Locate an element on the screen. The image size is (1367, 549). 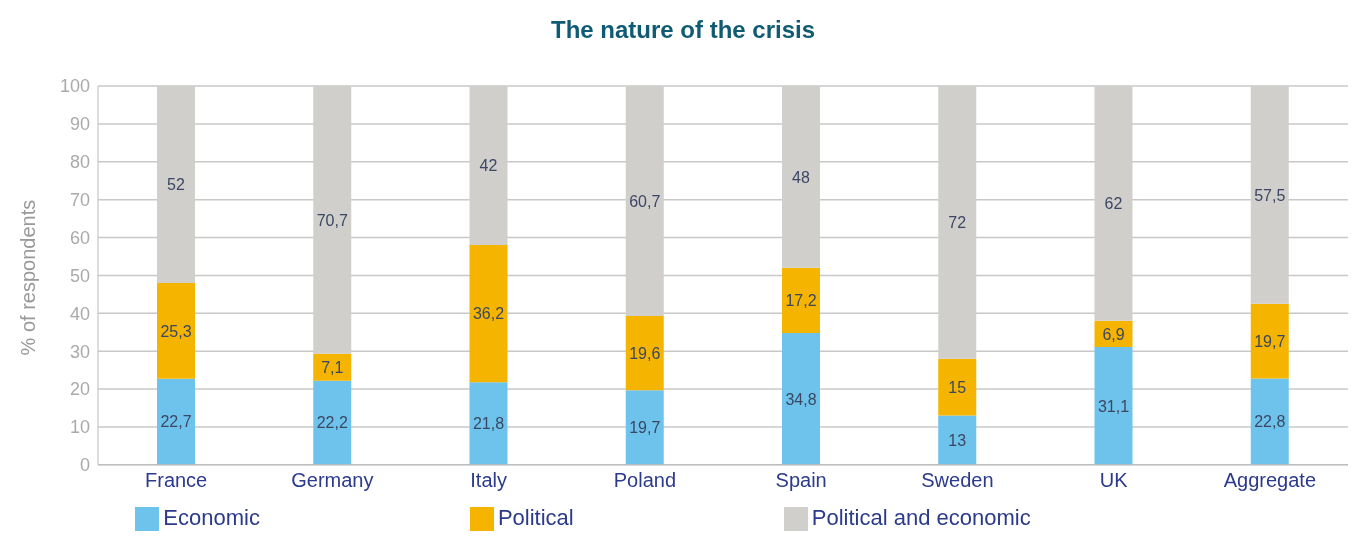
data-label: 62 is located at coordinates (1113, 204).